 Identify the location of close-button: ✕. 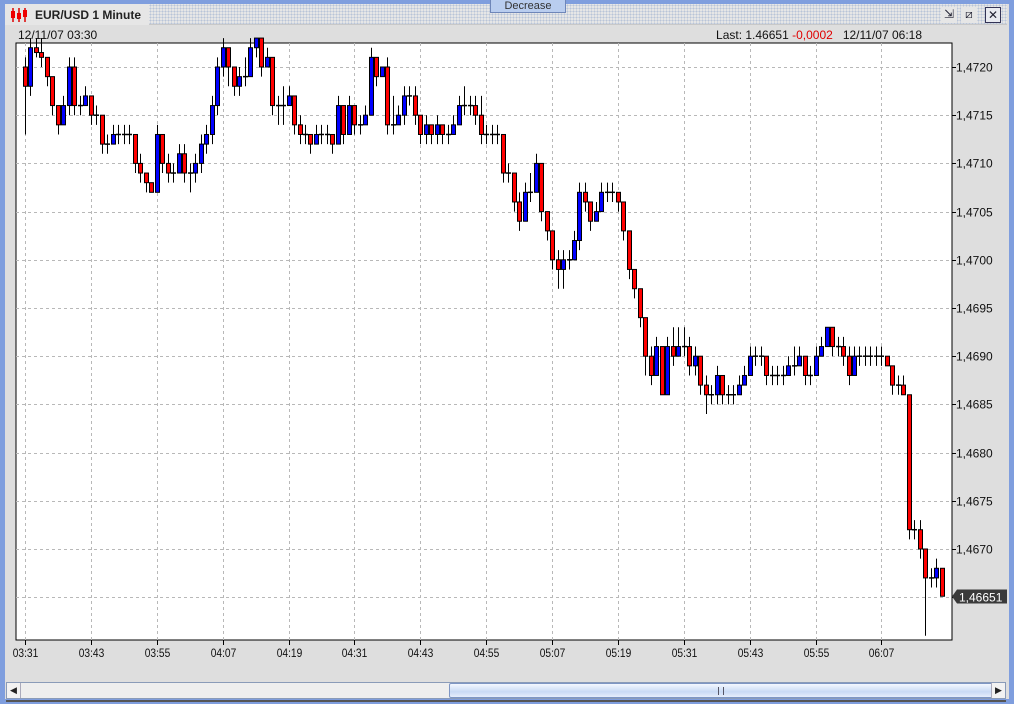
(993, 15).